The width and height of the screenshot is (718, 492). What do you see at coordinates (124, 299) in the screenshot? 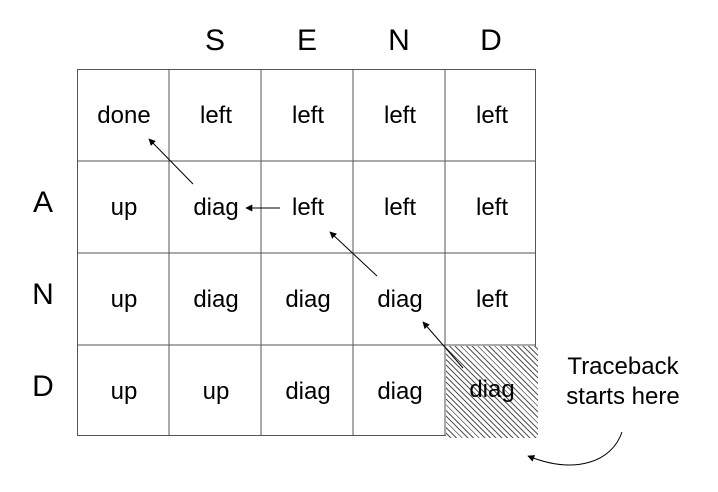
I see `cell-r2-c0: up` at bounding box center [124, 299].